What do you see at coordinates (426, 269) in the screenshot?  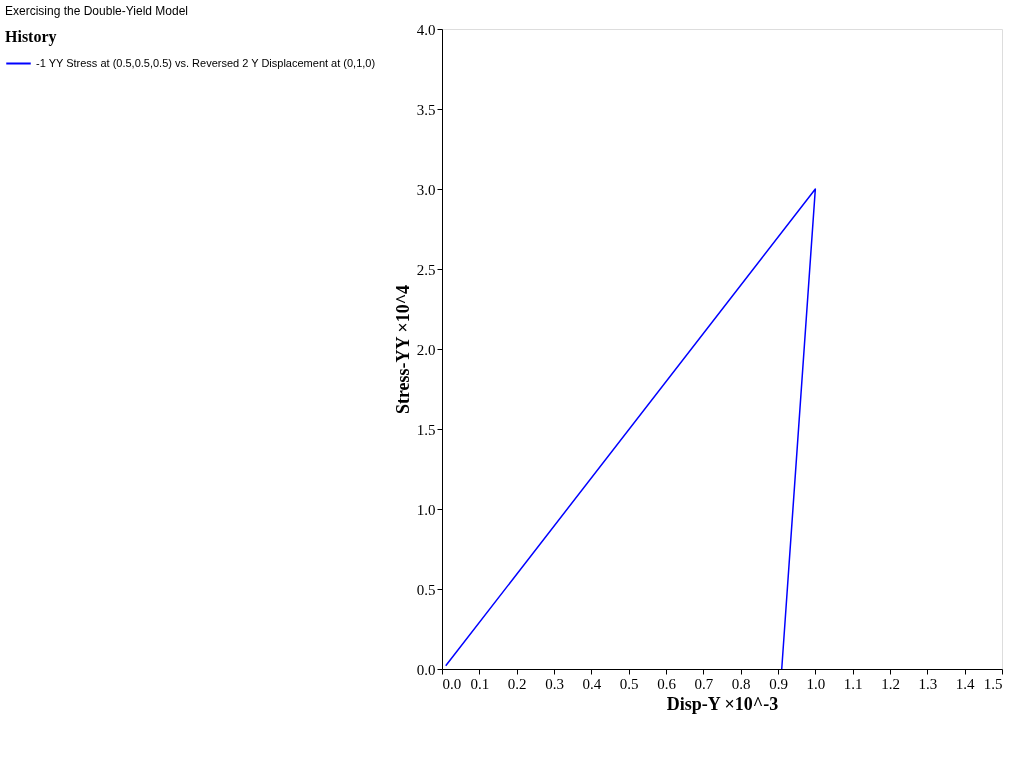 I see `y-tick-label: 2.5` at bounding box center [426, 269].